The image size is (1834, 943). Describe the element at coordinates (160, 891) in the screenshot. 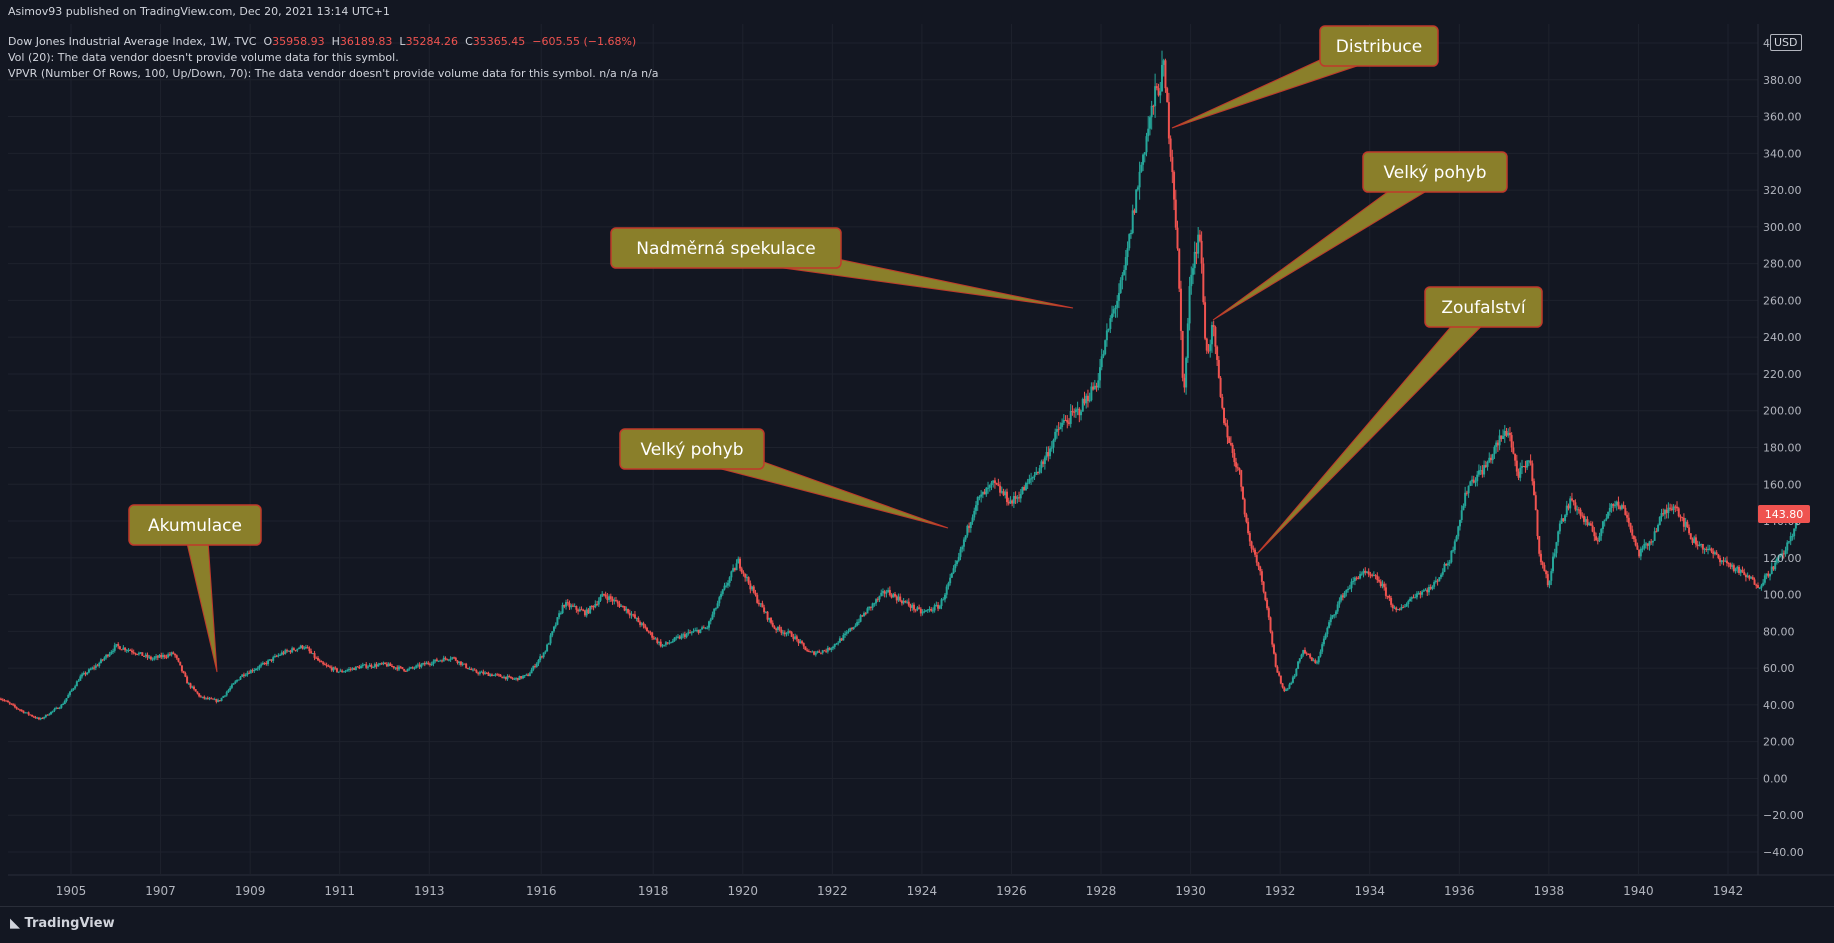

I see `x-tick-label: 1907` at that location.